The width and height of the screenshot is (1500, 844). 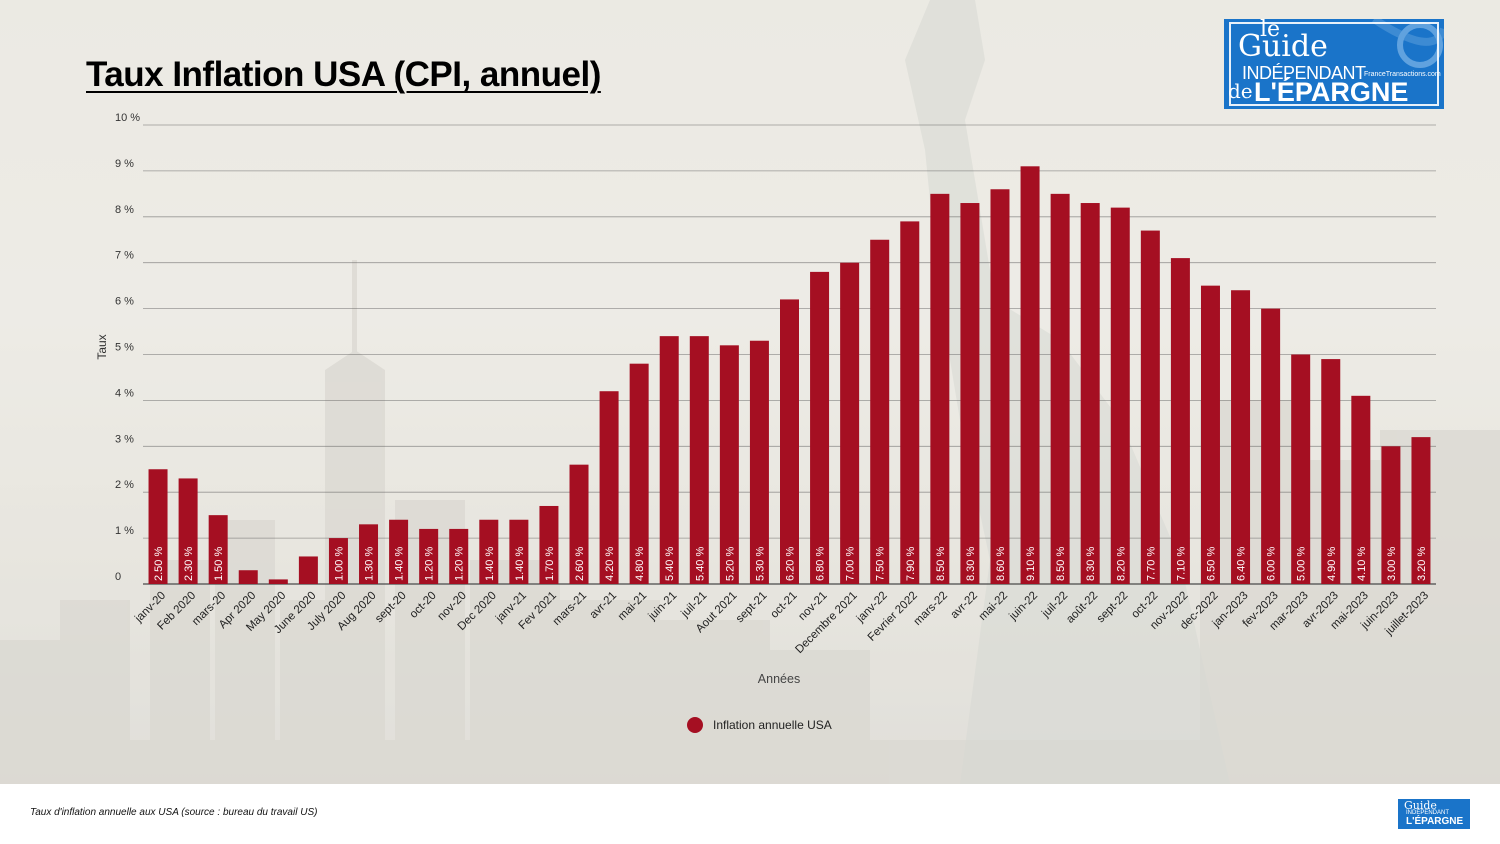 What do you see at coordinates (1434, 814) in the screenshot?
I see `guide-epargne-logo-small: Guide INDÉPENDANT L'ÉPARGNE` at bounding box center [1434, 814].